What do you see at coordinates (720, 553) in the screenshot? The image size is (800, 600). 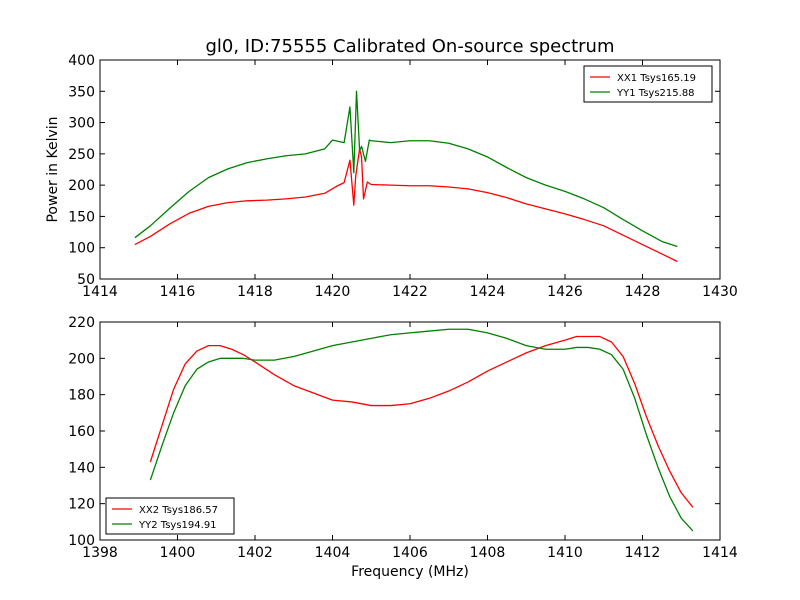 I see `bottom-x-tick-label: 1414` at bounding box center [720, 553].